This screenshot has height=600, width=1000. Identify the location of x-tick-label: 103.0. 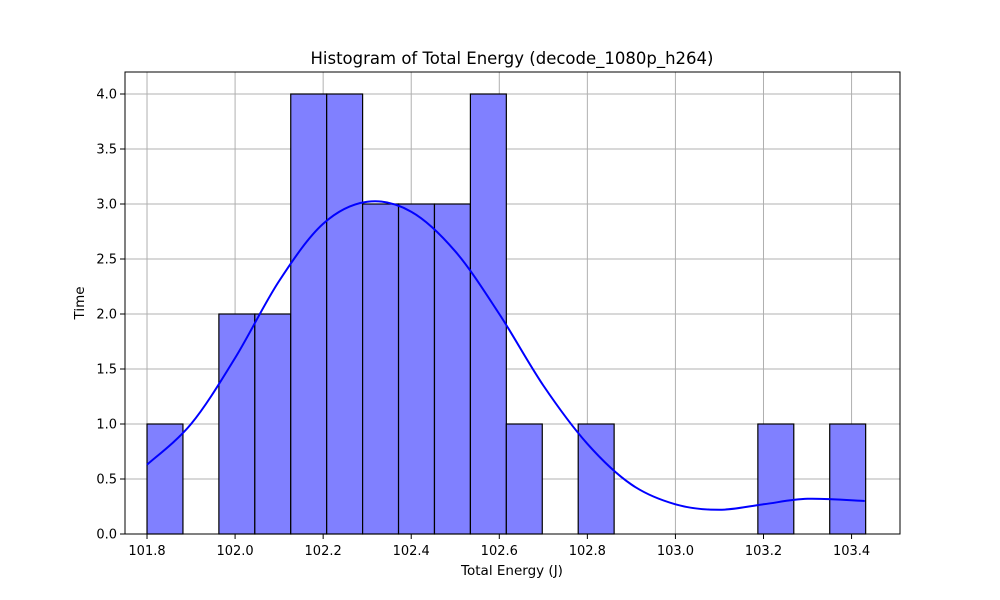
(675, 551).